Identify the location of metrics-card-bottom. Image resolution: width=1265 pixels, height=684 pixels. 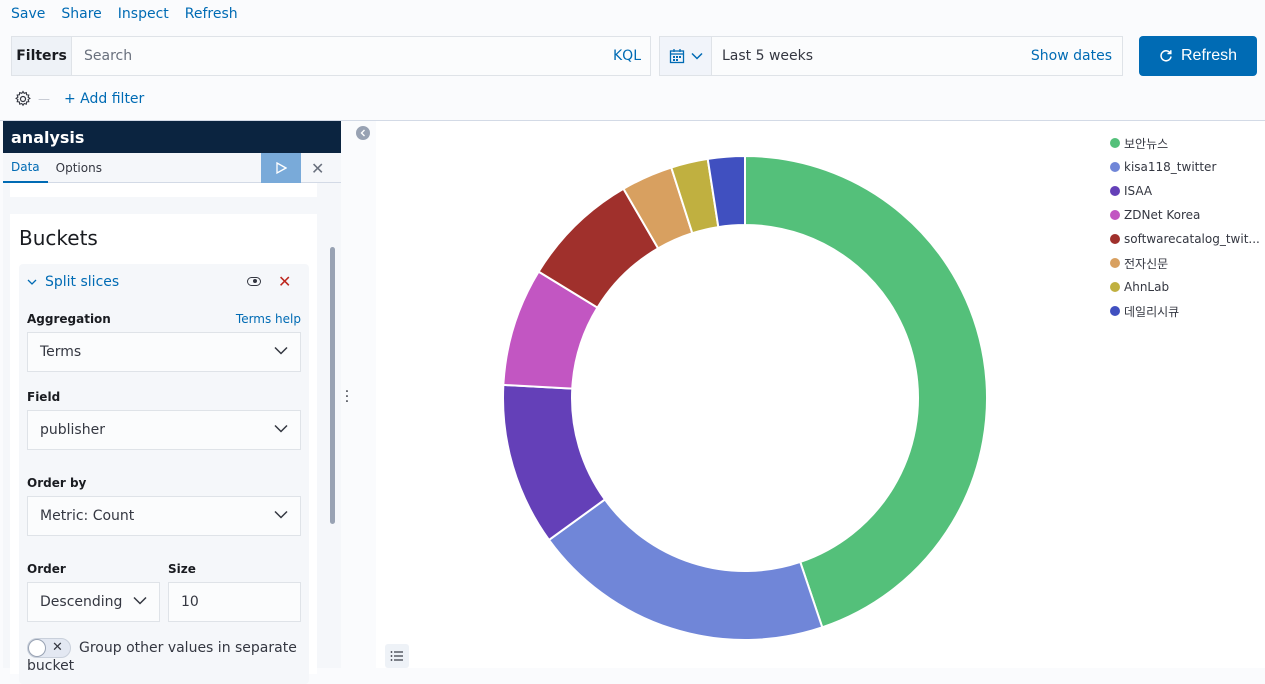
(163, 190).